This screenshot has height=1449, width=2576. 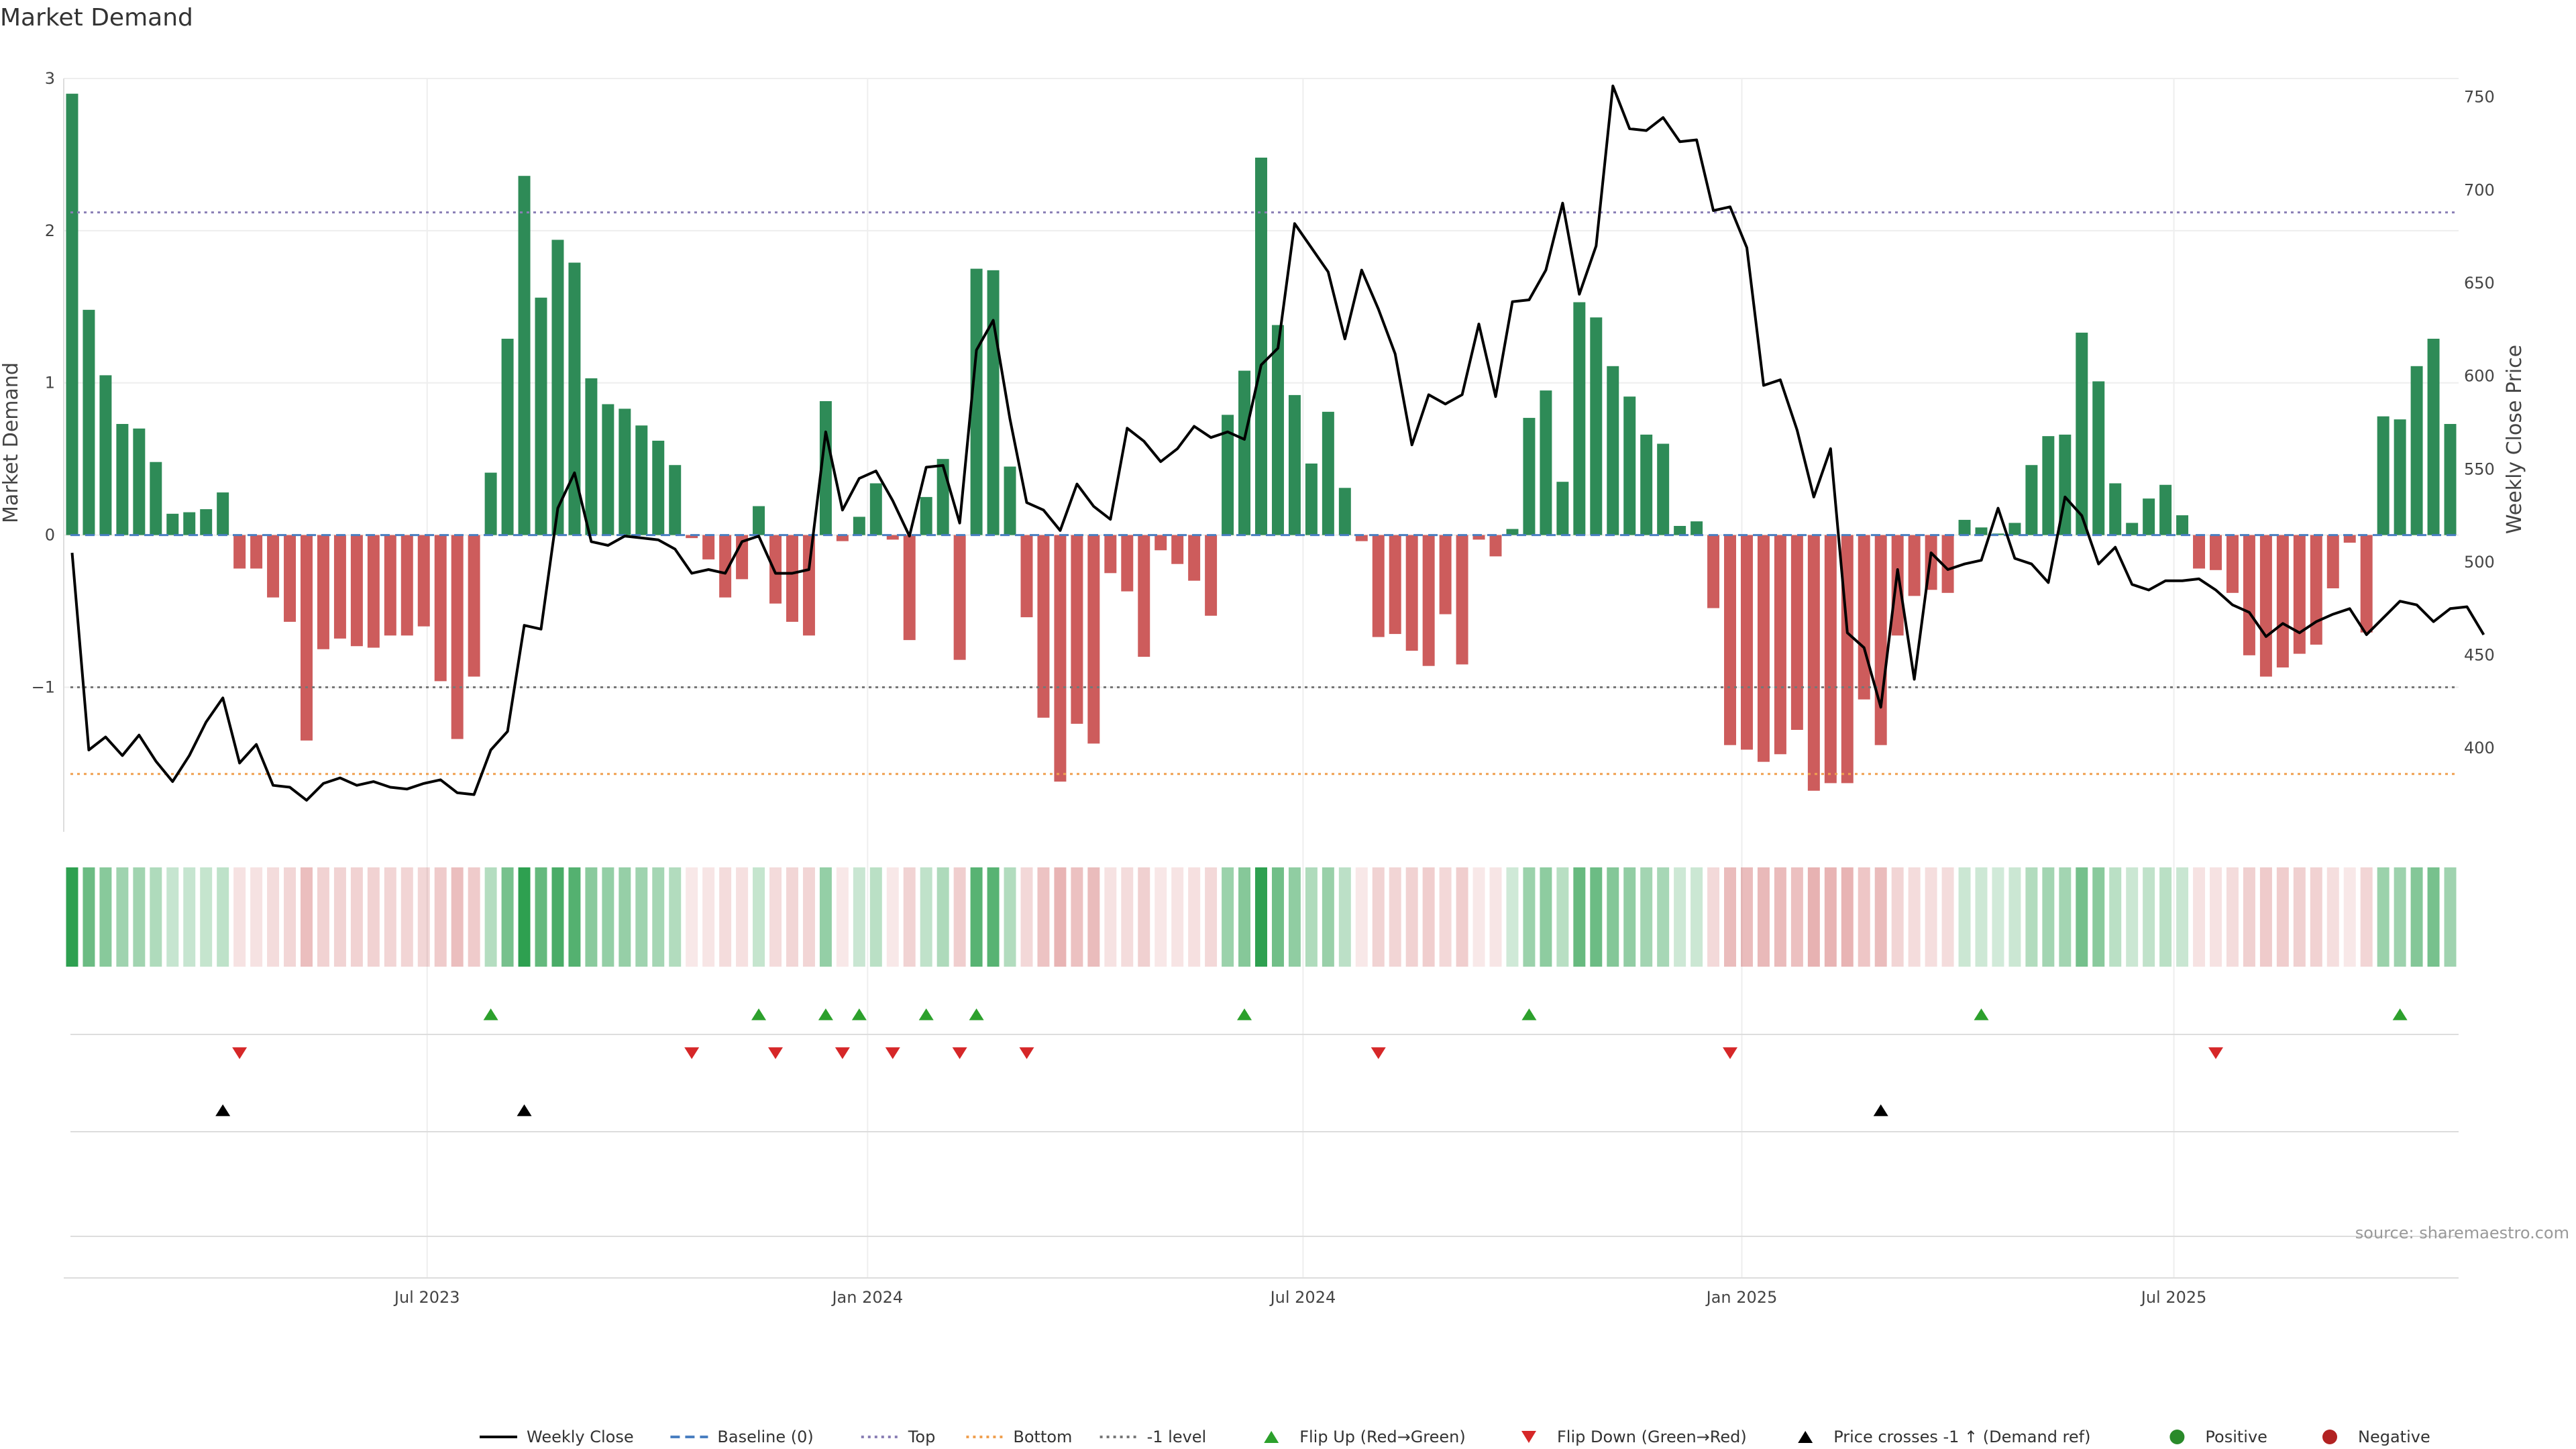 I want to click on right-tick-label: 600, so click(x=2479, y=376).